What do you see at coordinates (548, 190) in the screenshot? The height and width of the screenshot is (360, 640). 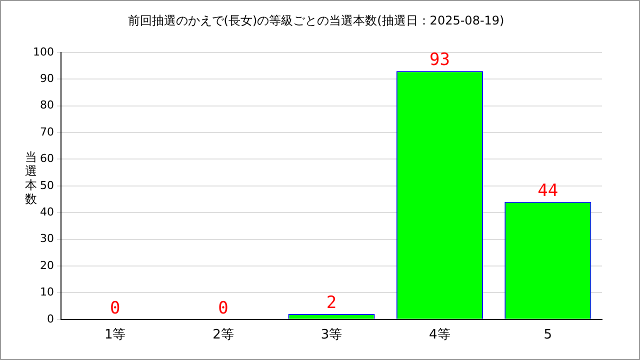 I see `data-label: 44` at bounding box center [548, 190].